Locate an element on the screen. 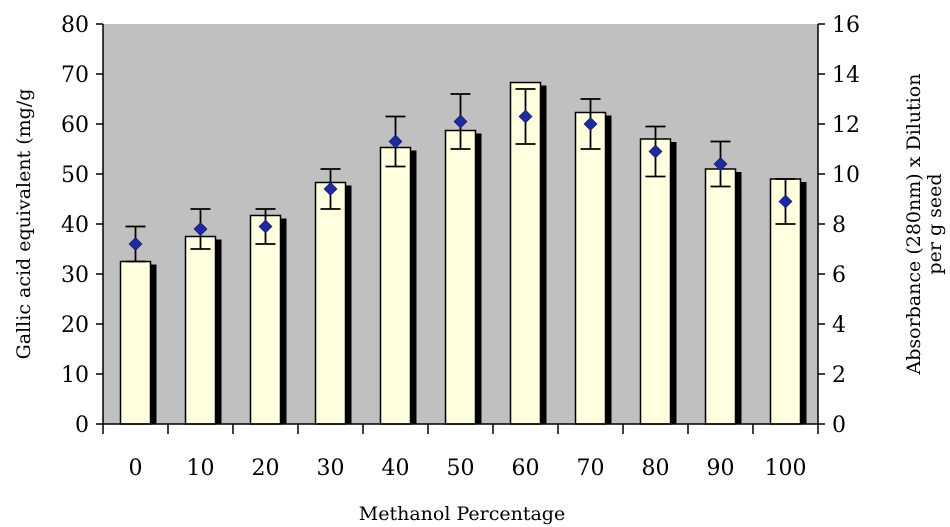 The width and height of the screenshot is (950, 527). x-tick-label: 40 is located at coordinates (396, 468).